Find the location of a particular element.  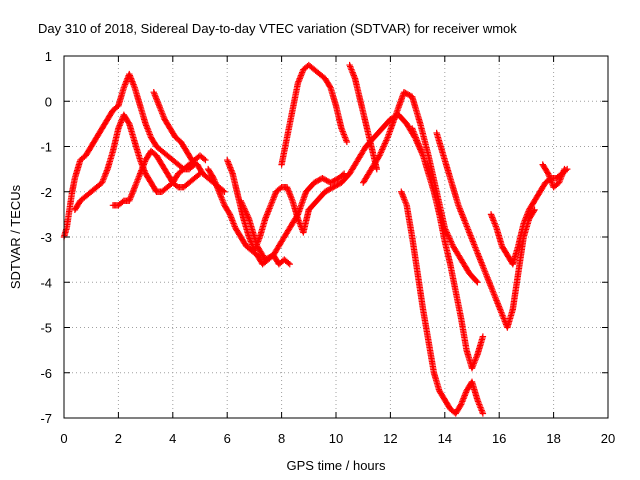

y-tick-label: -6 is located at coordinates (46, 373).